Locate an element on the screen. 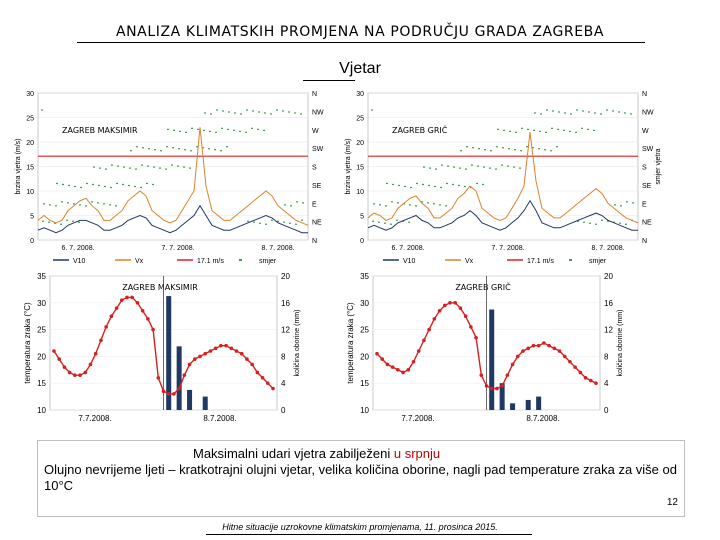  direction-tick-label: E is located at coordinates (314, 204).